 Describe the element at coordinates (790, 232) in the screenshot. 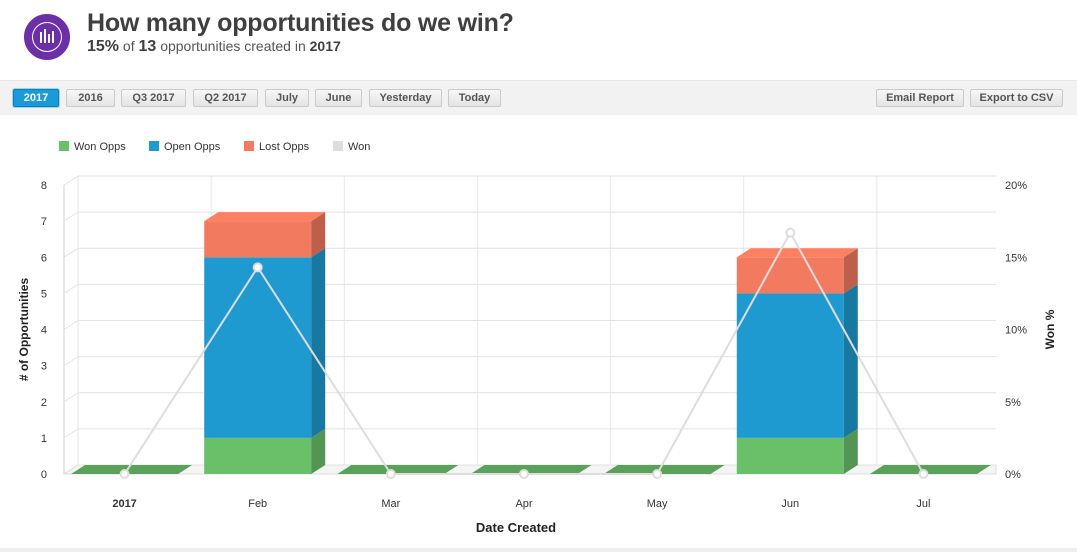

I see `won-pct-point-Jun` at that location.